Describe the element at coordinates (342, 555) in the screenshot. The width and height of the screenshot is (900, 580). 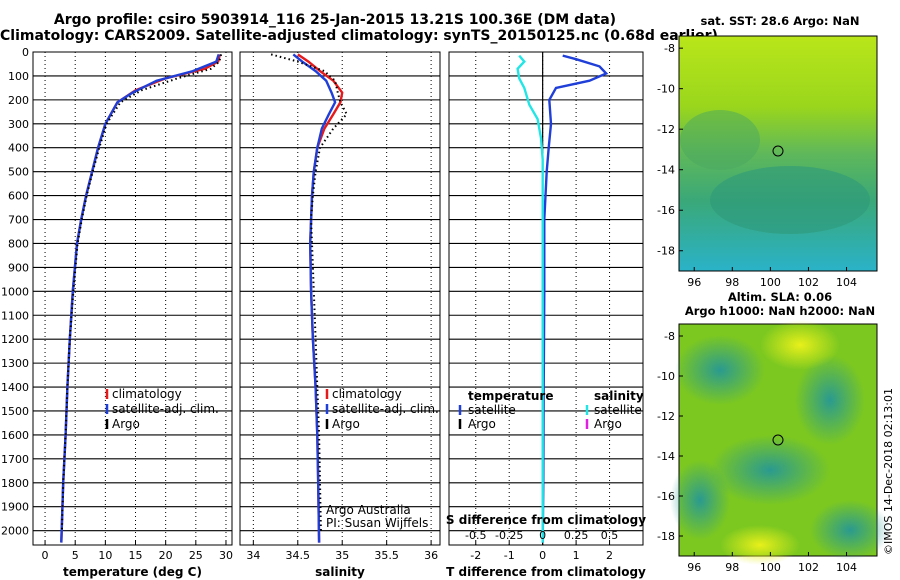
I see `x-tick-label: 35` at that location.